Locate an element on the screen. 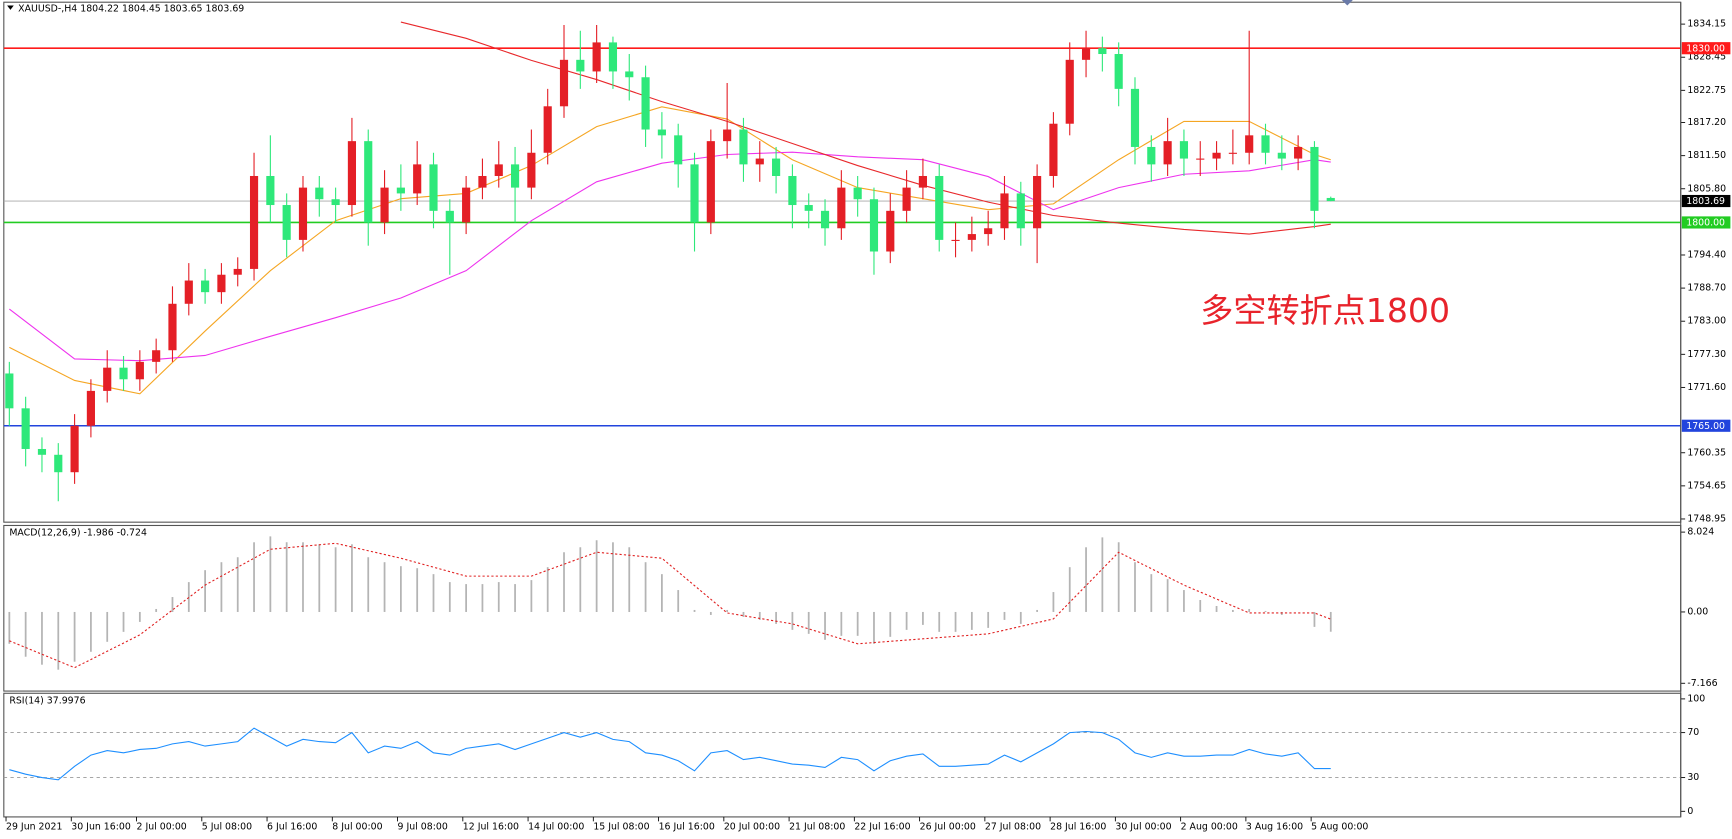 The width and height of the screenshot is (1732, 839). x-tick-label: 27 Jul 08:00 is located at coordinates (1013, 826).